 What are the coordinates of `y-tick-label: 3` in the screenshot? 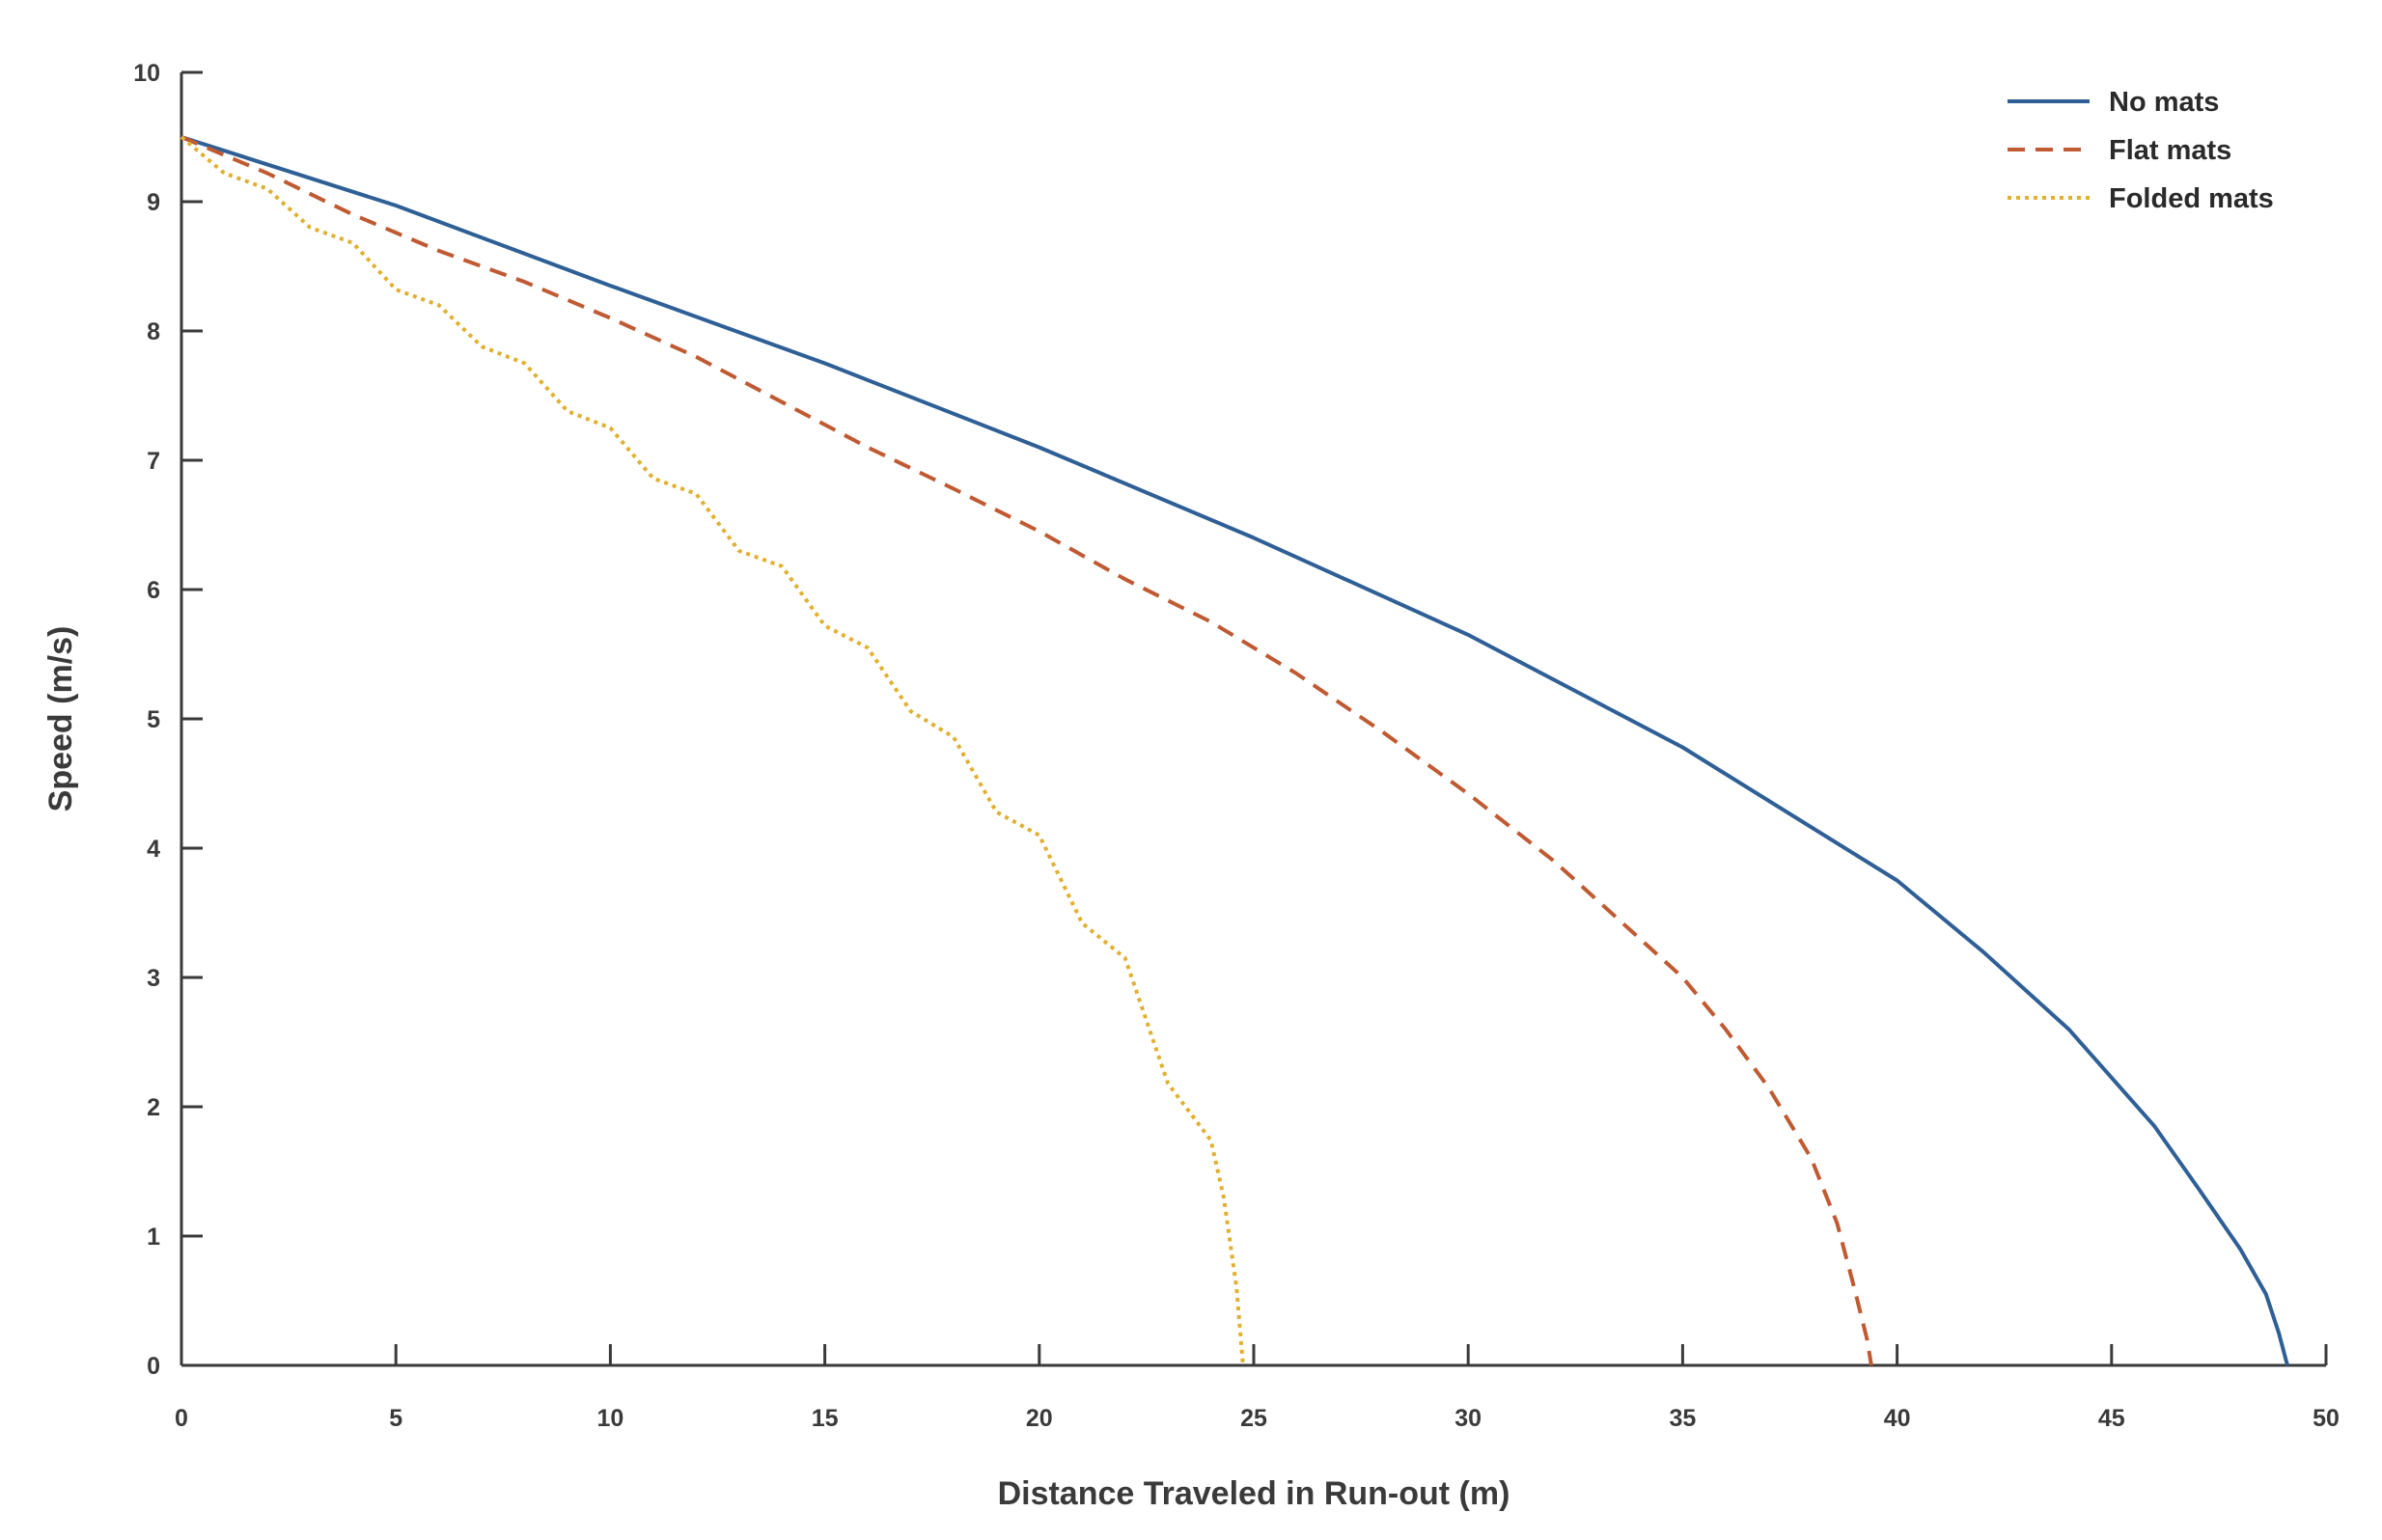 It's located at (153, 978).